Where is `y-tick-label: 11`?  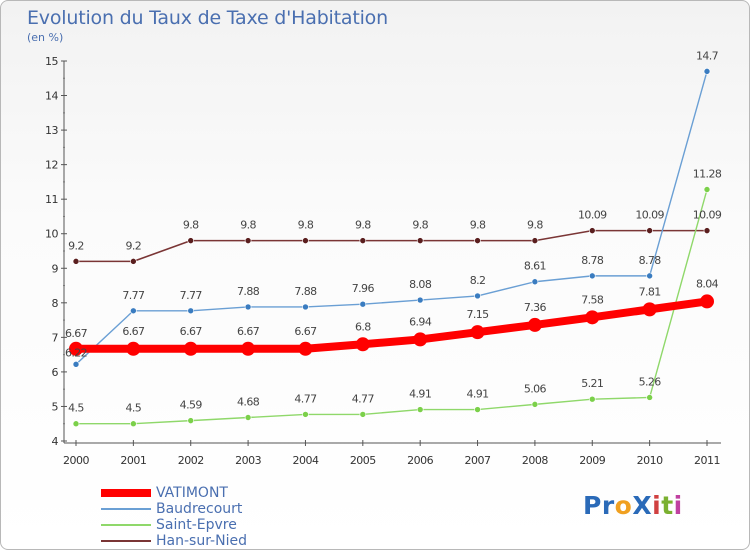
y-tick-label: 11 is located at coordinates (51, 199).